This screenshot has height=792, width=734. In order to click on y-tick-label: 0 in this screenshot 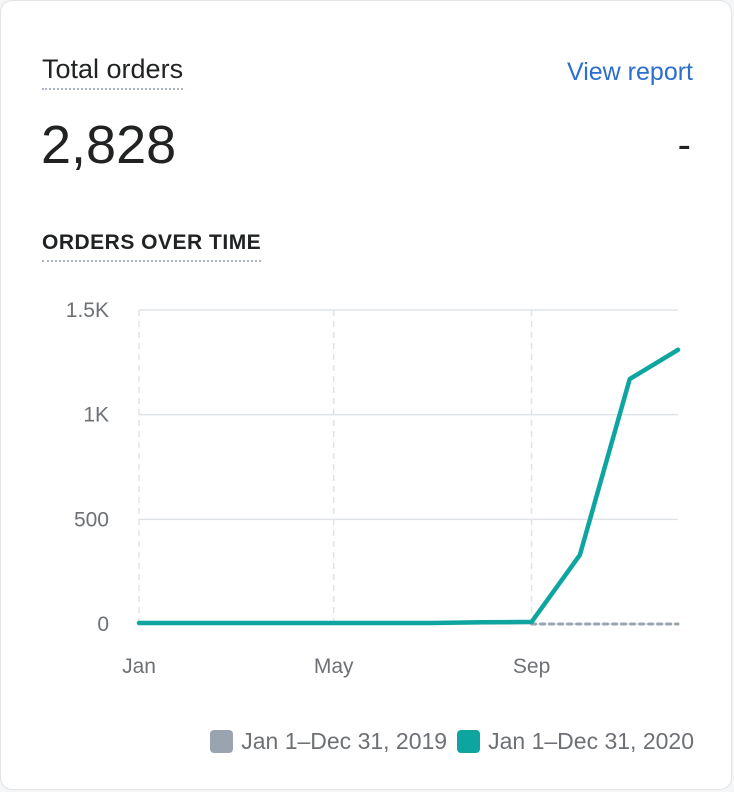, I will do `click(103, 624)`.